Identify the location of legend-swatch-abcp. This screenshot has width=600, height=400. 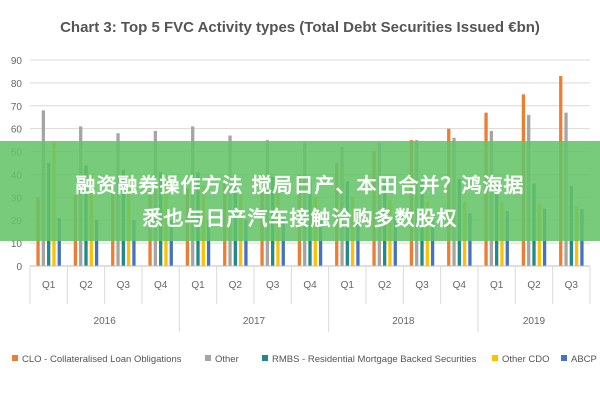
(564, 358).